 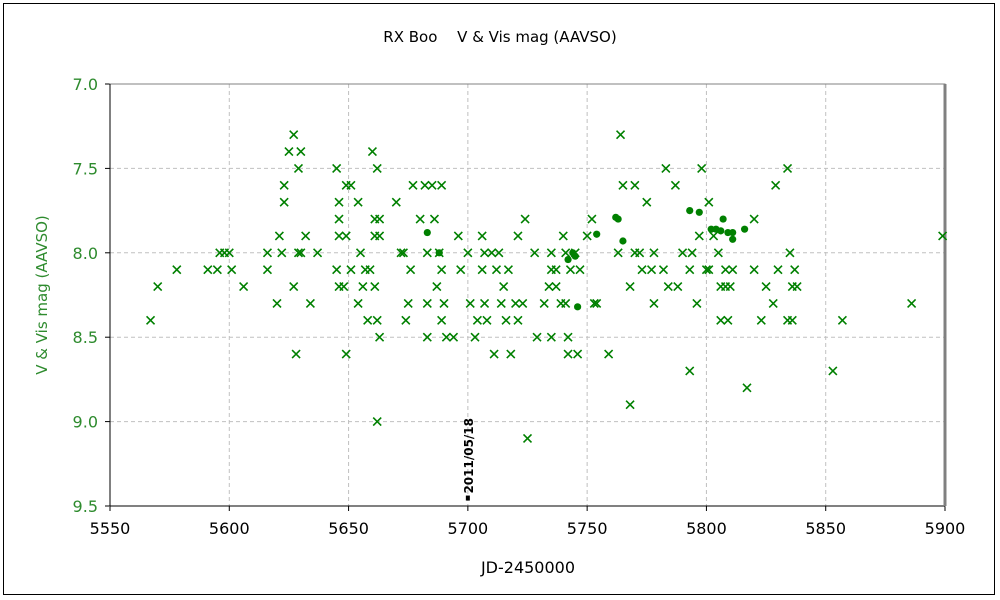 I want to click on y-axis-label: V & Vis mag (AAVSO), so click(x=42, y=295).